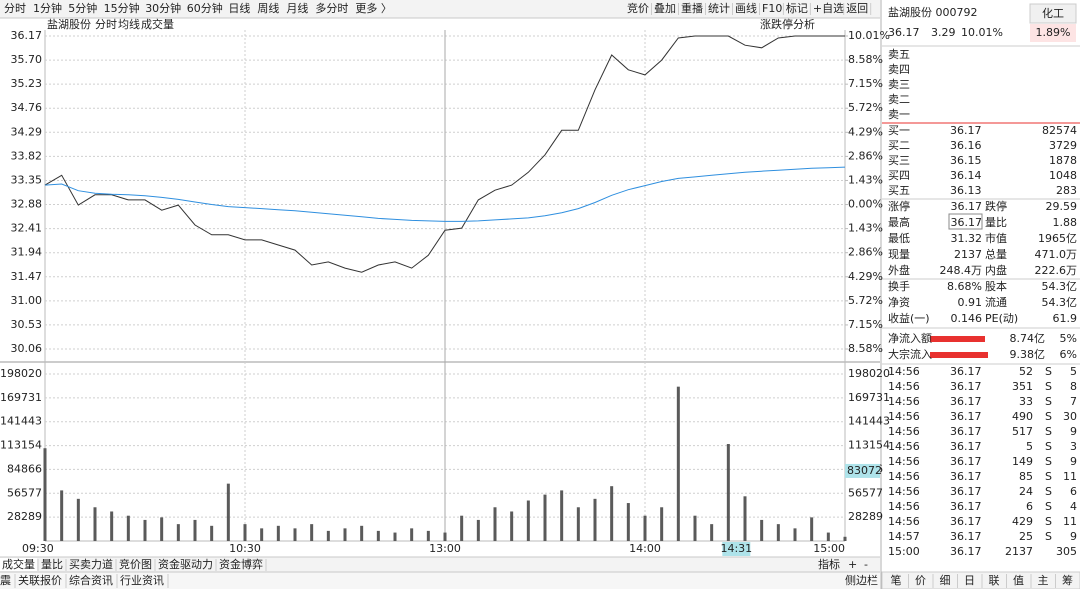 This screenshot has width=1080, height=589. I want to click on sector-box, so click(1053, 13).